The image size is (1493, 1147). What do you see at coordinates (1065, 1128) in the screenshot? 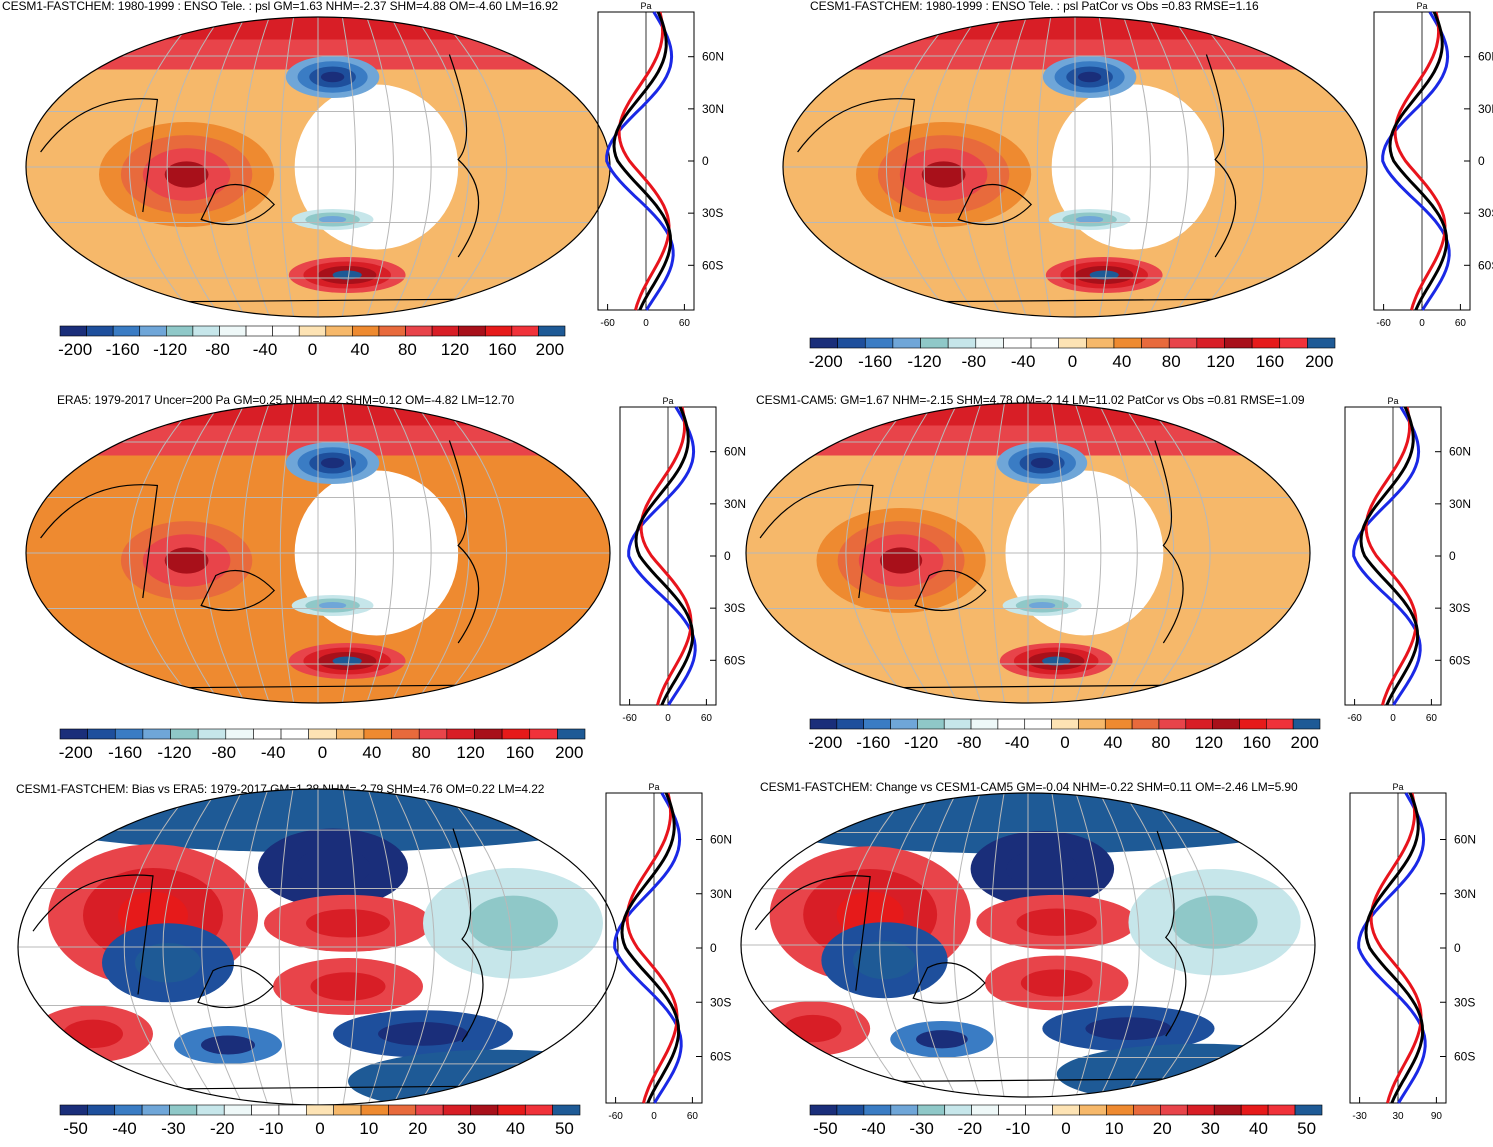
I see `colorbar-label: 0` at bounding box center [1065, 1128].